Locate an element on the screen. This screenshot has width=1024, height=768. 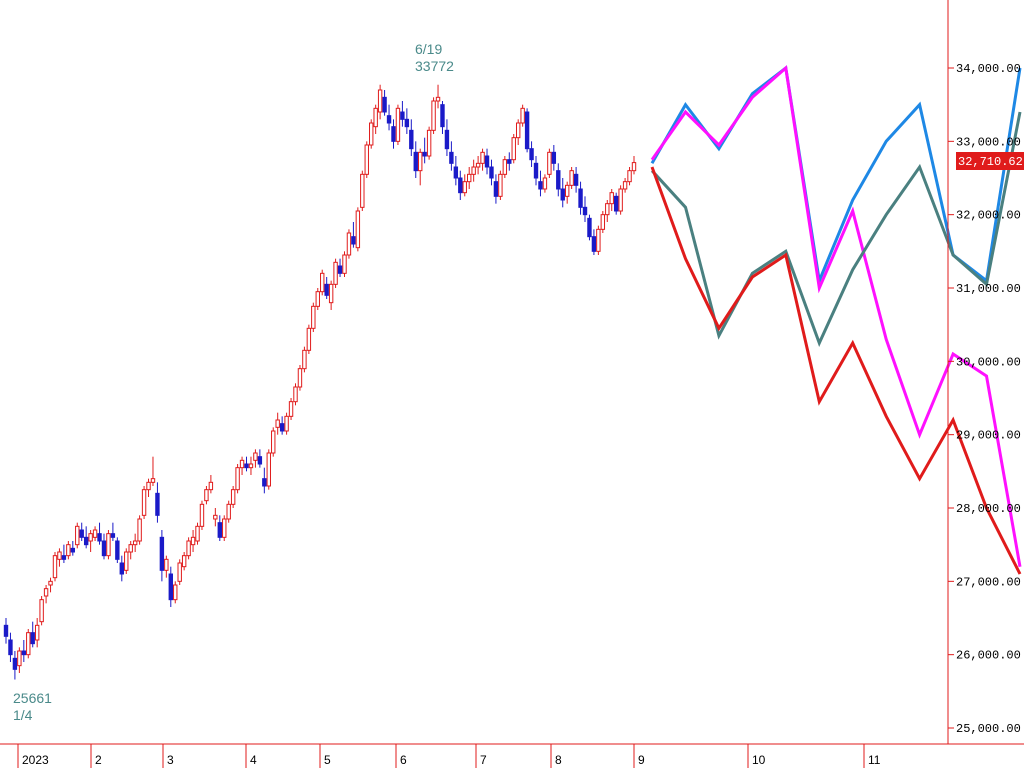
y-tick-label: 28,000.00 is located at coordinates (988, 509).